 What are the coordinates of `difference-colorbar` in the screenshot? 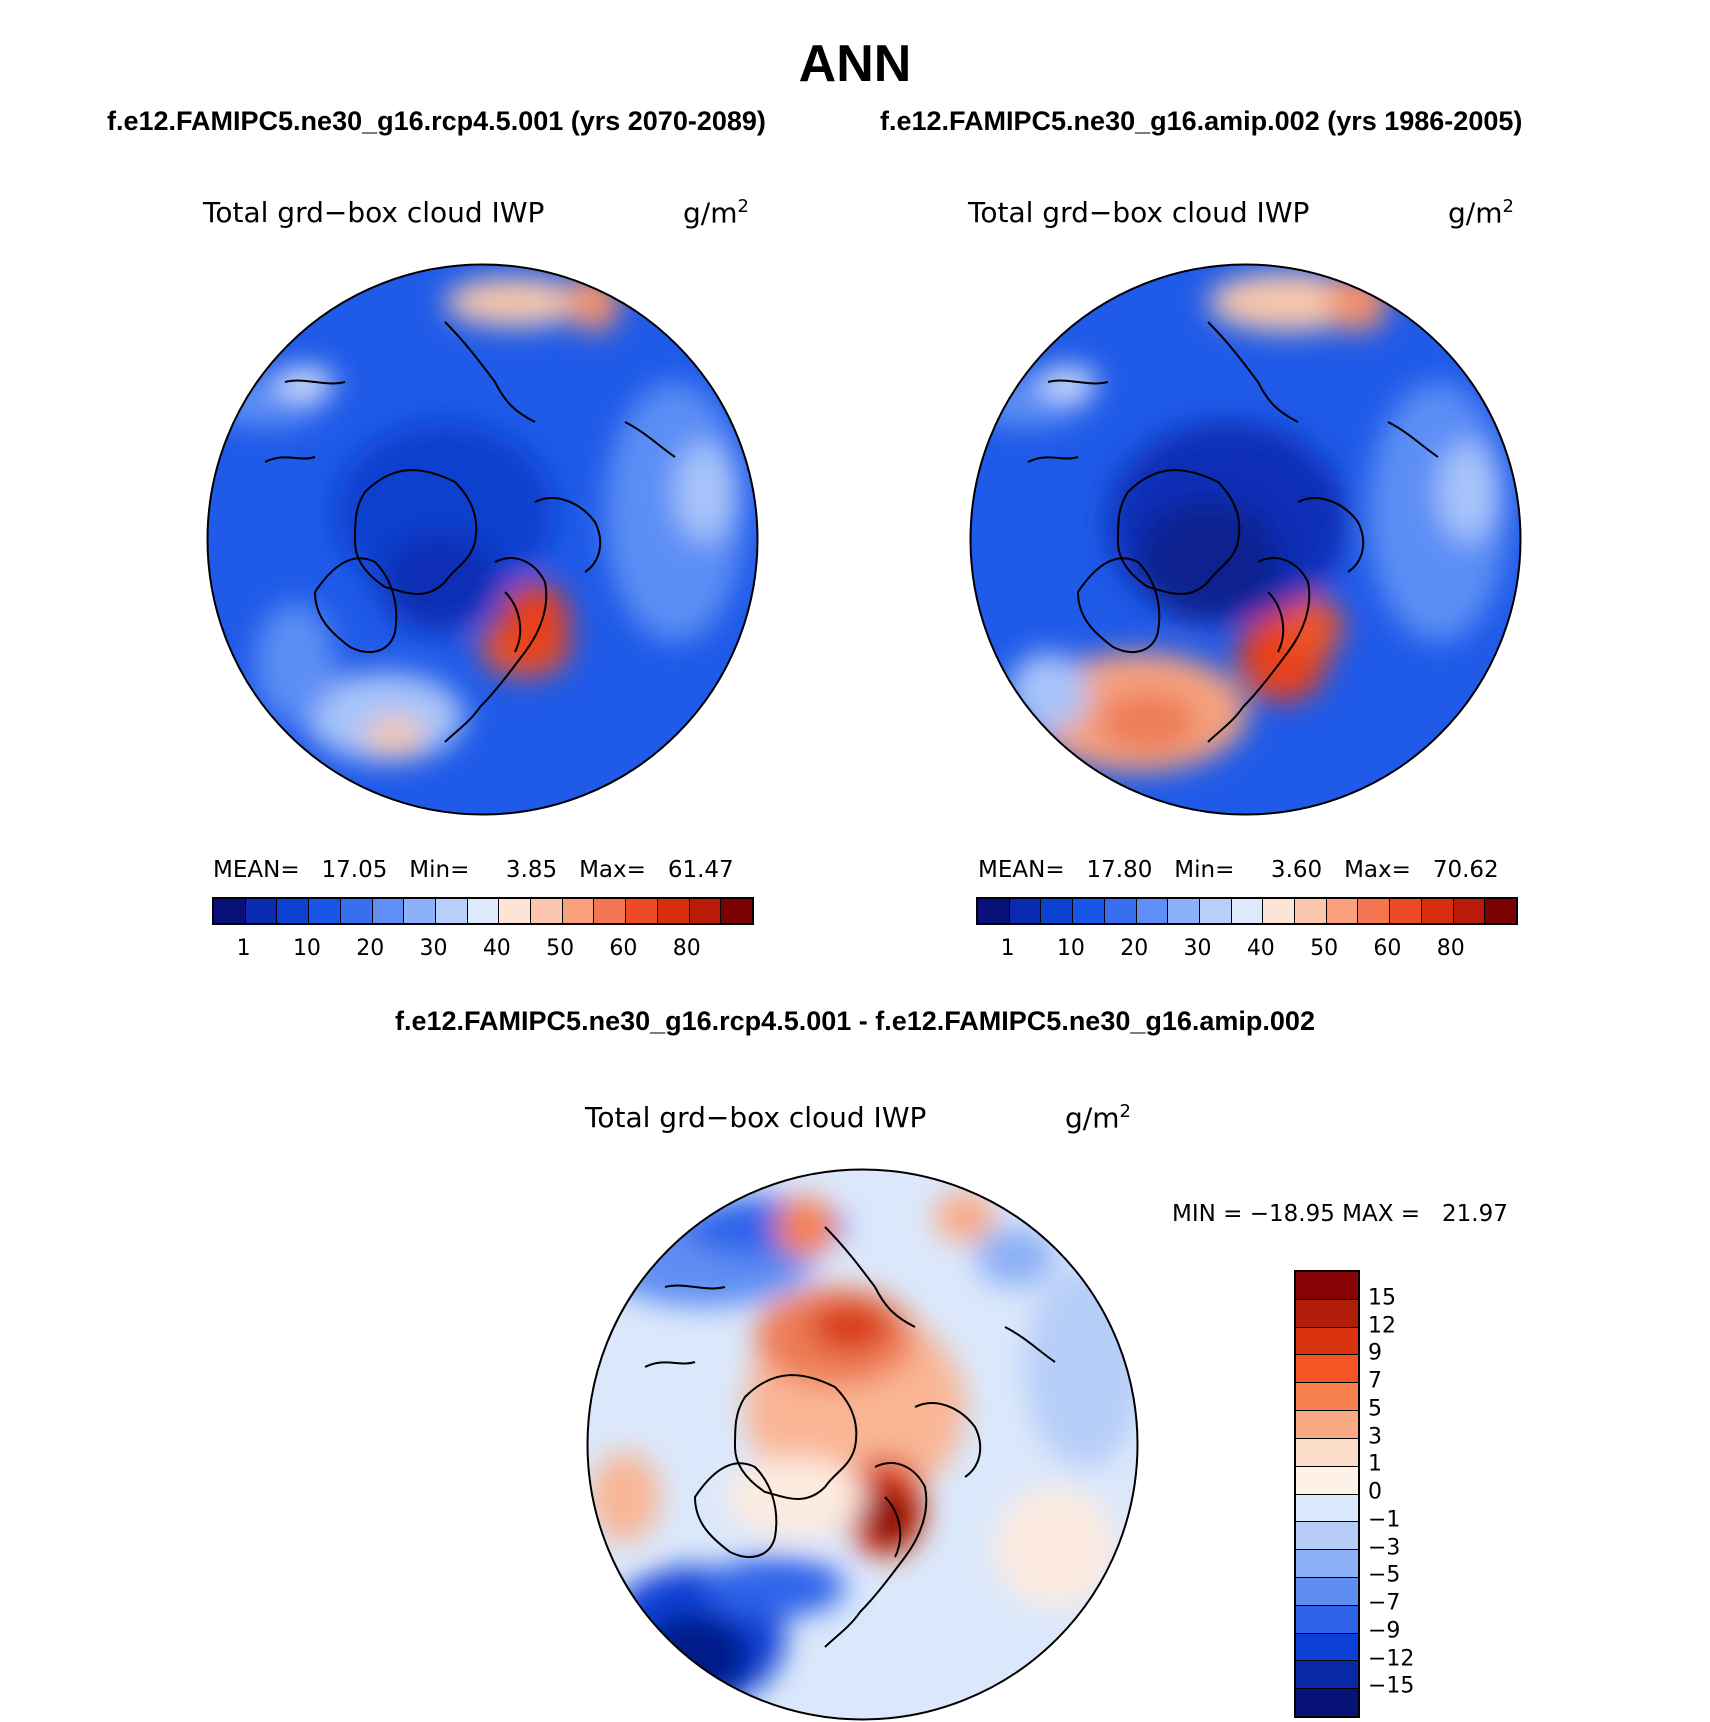 It's located at (1327, 1494).